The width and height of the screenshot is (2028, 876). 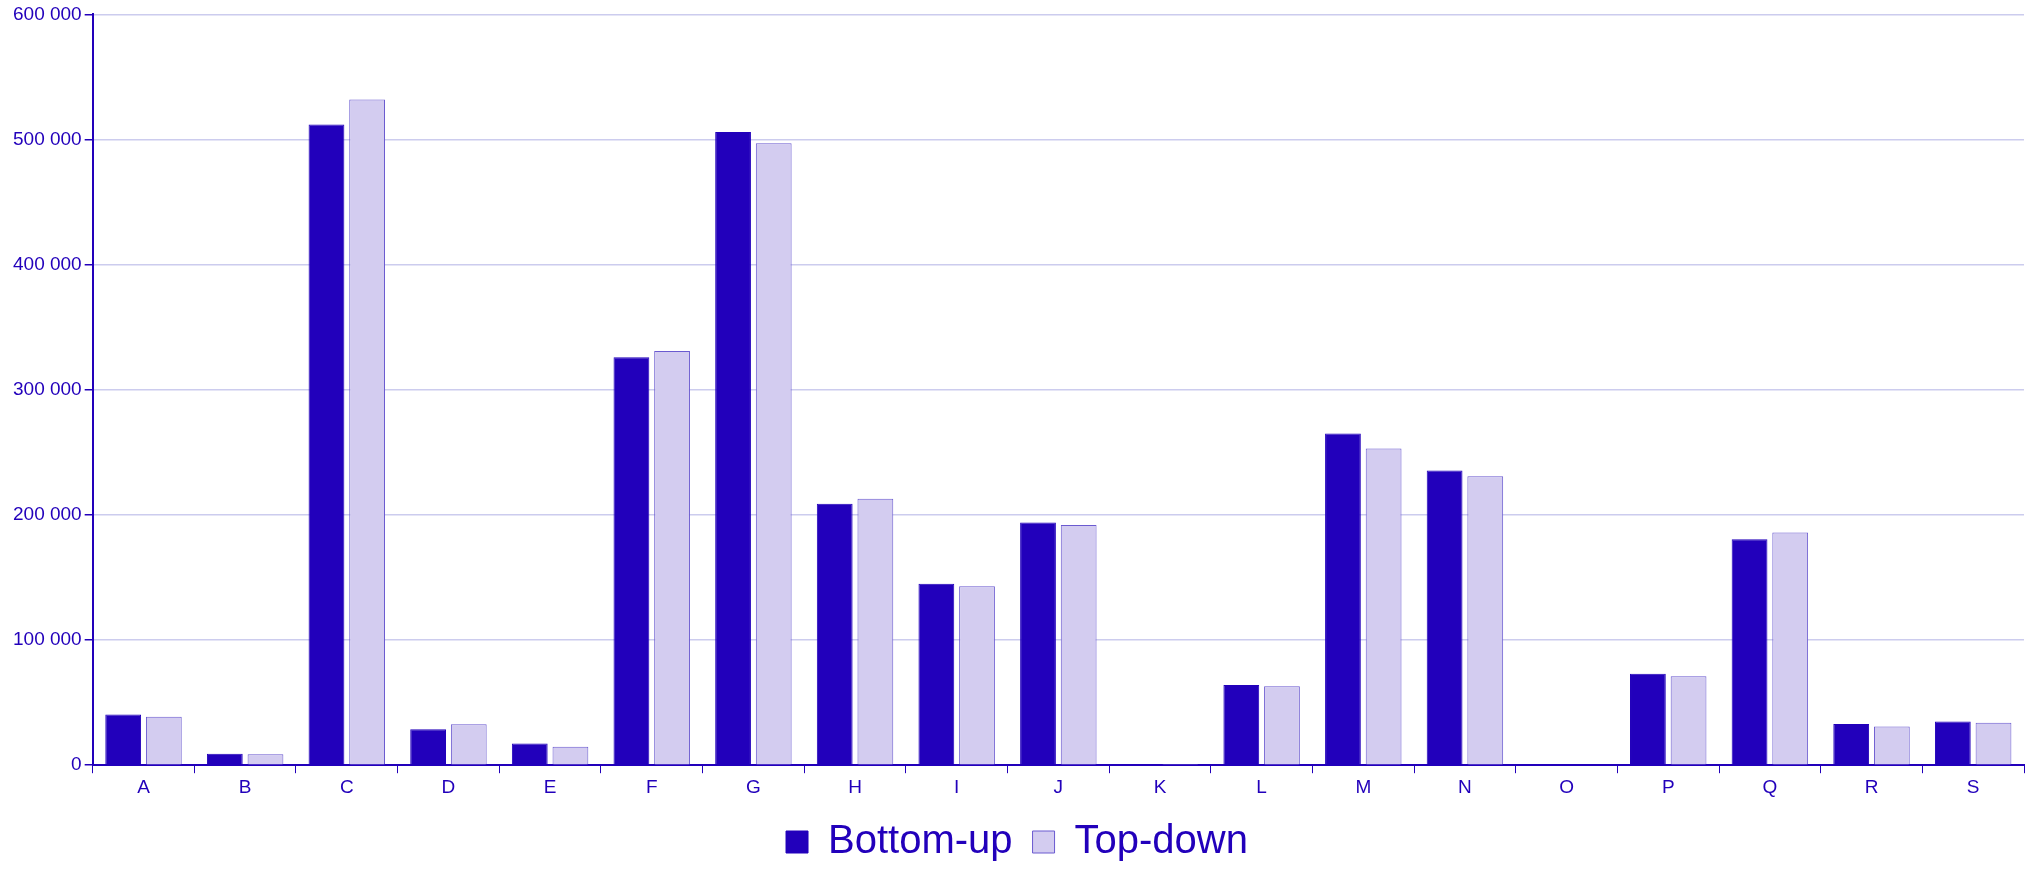 I want to click on y-tick-label: 100 000, so click(x=47, y=639).